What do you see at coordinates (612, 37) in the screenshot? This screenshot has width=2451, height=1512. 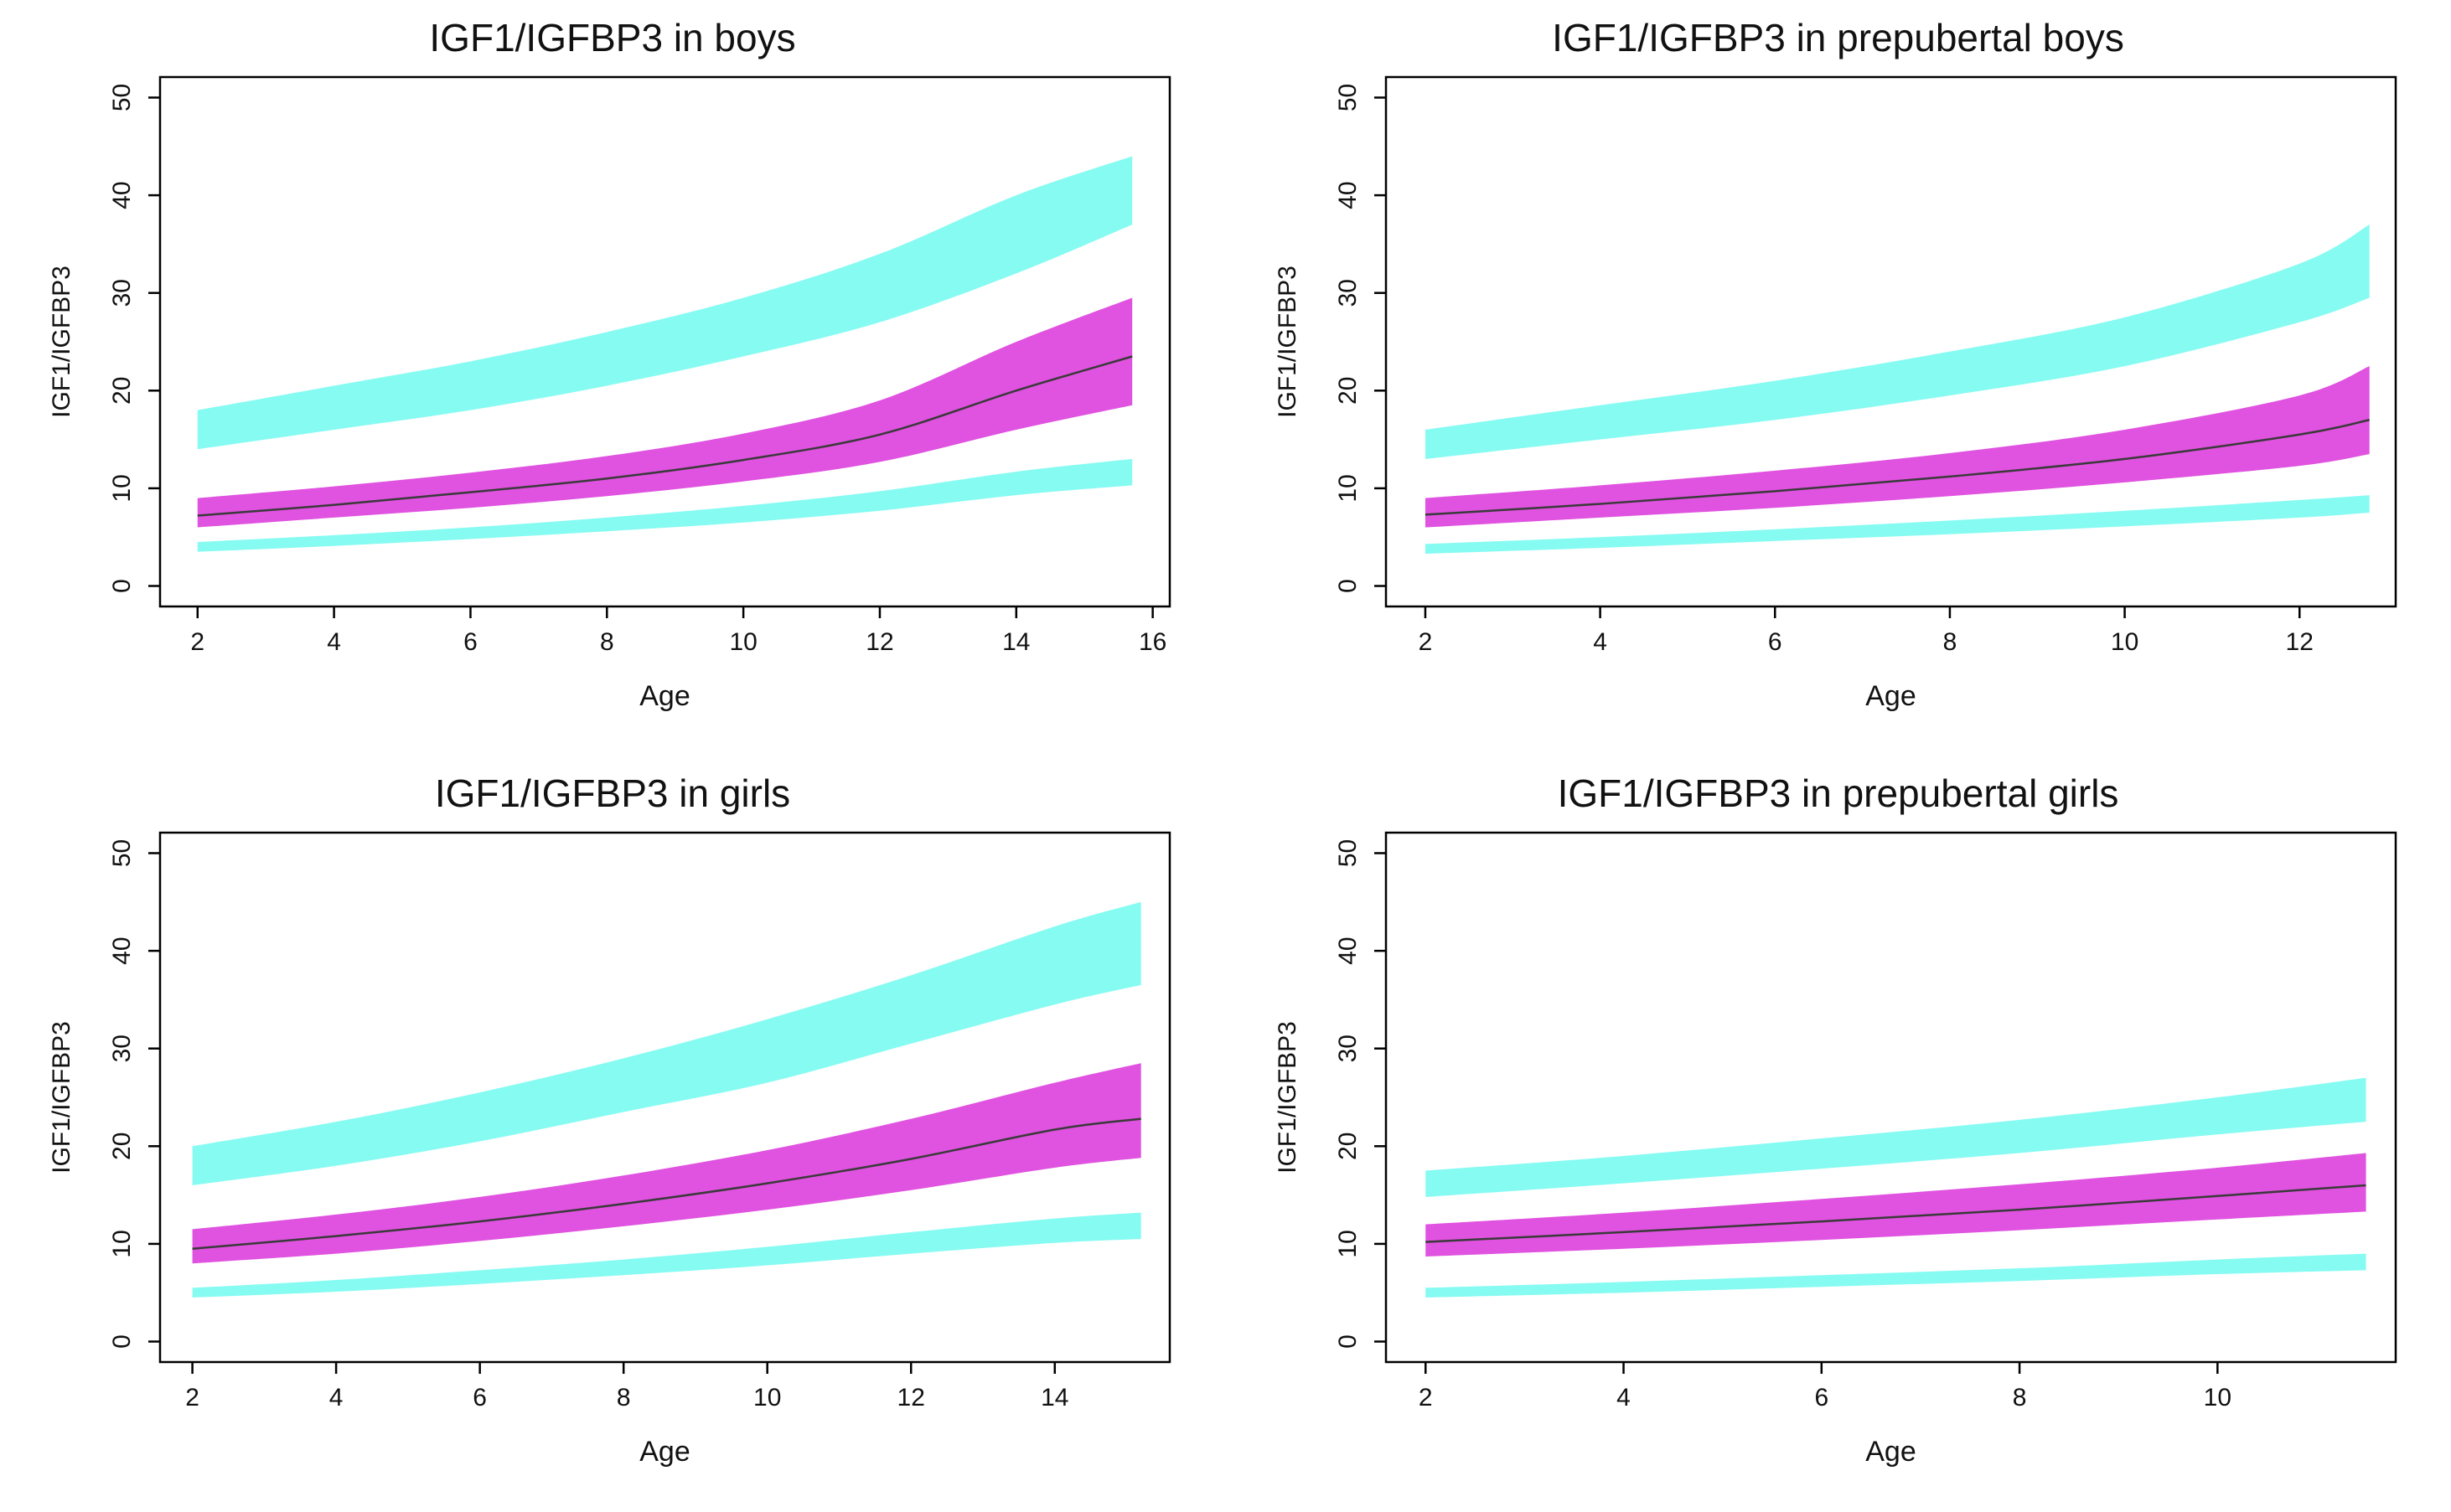 I see `chart-title-boys: IGF1/IGFBP3 in boys` at bounding box center [612, 37].